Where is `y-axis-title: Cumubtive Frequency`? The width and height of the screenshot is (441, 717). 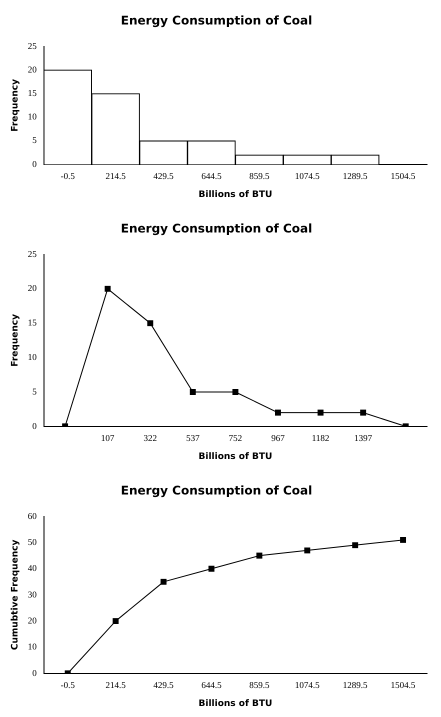 y-axis-title: Cumubtive Frequency is located at coordinates (15, 595).